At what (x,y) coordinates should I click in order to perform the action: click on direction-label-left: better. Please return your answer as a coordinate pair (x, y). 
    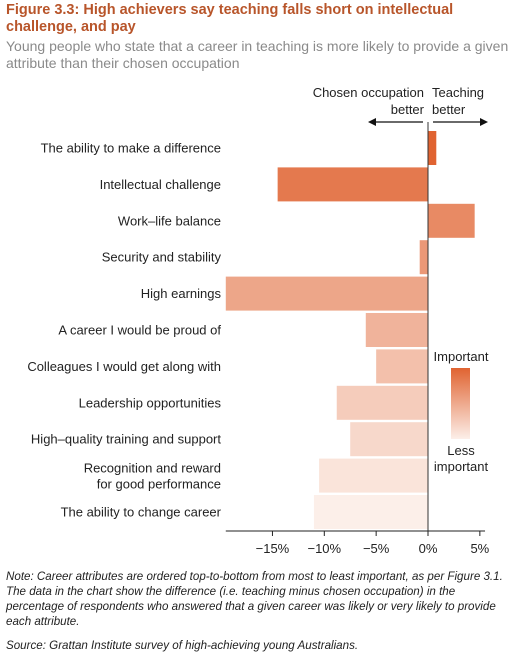
    Looking at the image, I should click on (408, 109).